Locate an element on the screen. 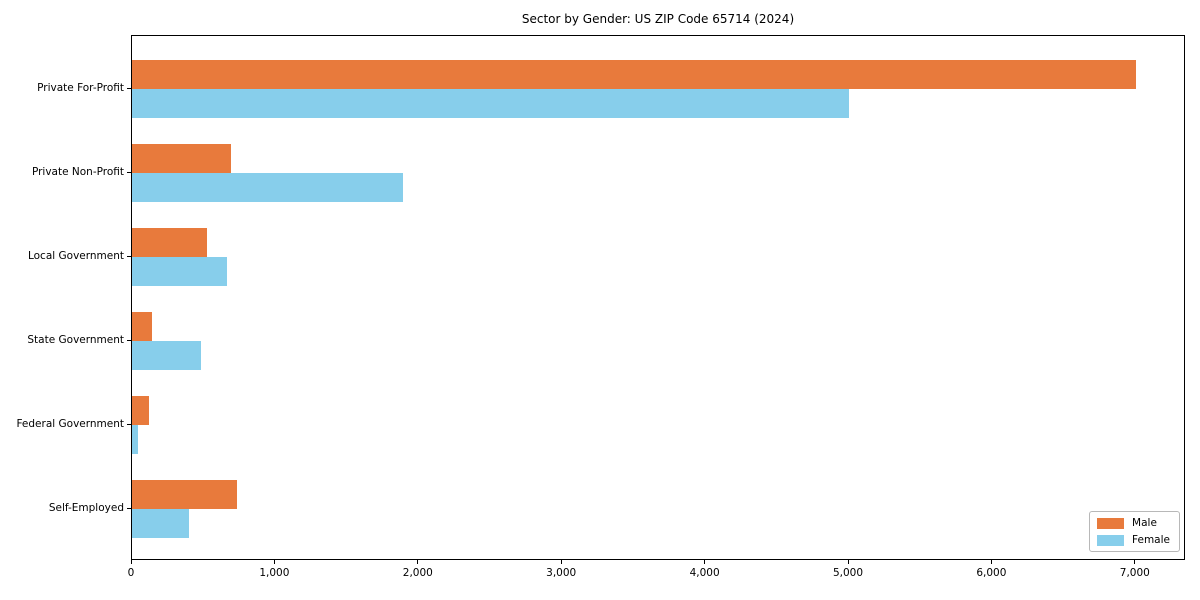 The height and width of the screenshot is (600, 1200). legend-swatch-female is located at coordinates (1111, 540).